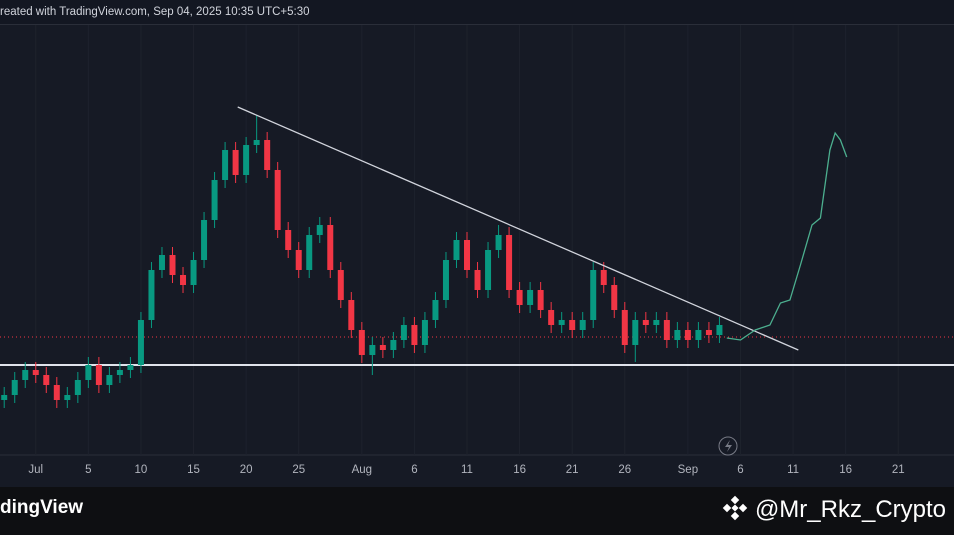 The height and width of the screenshot is (535, 954). Describe the element at coordinates (624, 470) in the screenshot. I see `x-tick-label: 26` at that location.